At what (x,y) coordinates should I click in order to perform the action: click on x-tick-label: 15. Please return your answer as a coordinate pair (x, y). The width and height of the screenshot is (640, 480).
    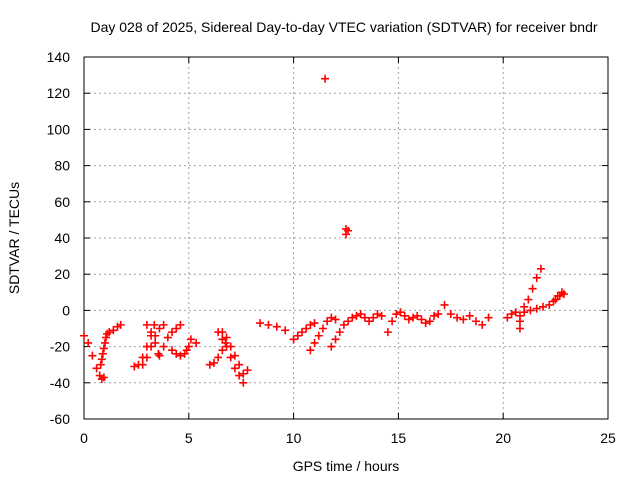
    Looking at the image, I should click on (399, 438).